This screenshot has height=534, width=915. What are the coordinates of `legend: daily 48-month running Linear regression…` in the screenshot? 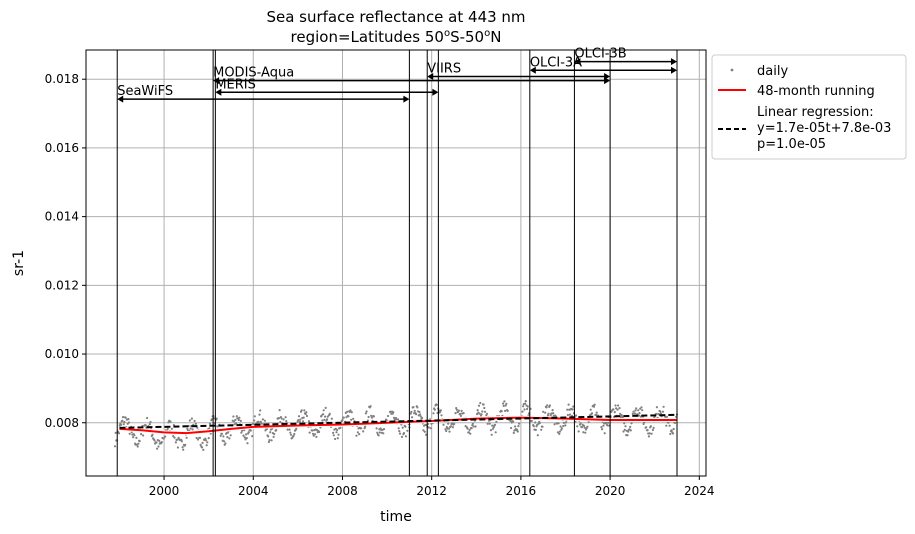 It's located at (809, 107).